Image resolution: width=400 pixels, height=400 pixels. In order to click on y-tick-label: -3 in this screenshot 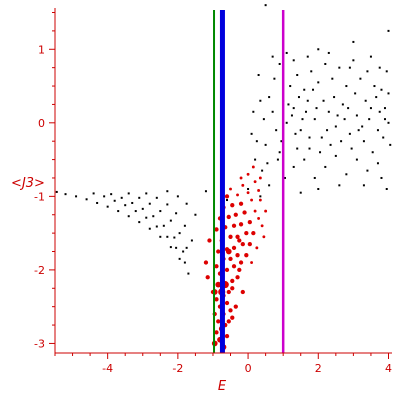, I will do `click(39, 343)`.